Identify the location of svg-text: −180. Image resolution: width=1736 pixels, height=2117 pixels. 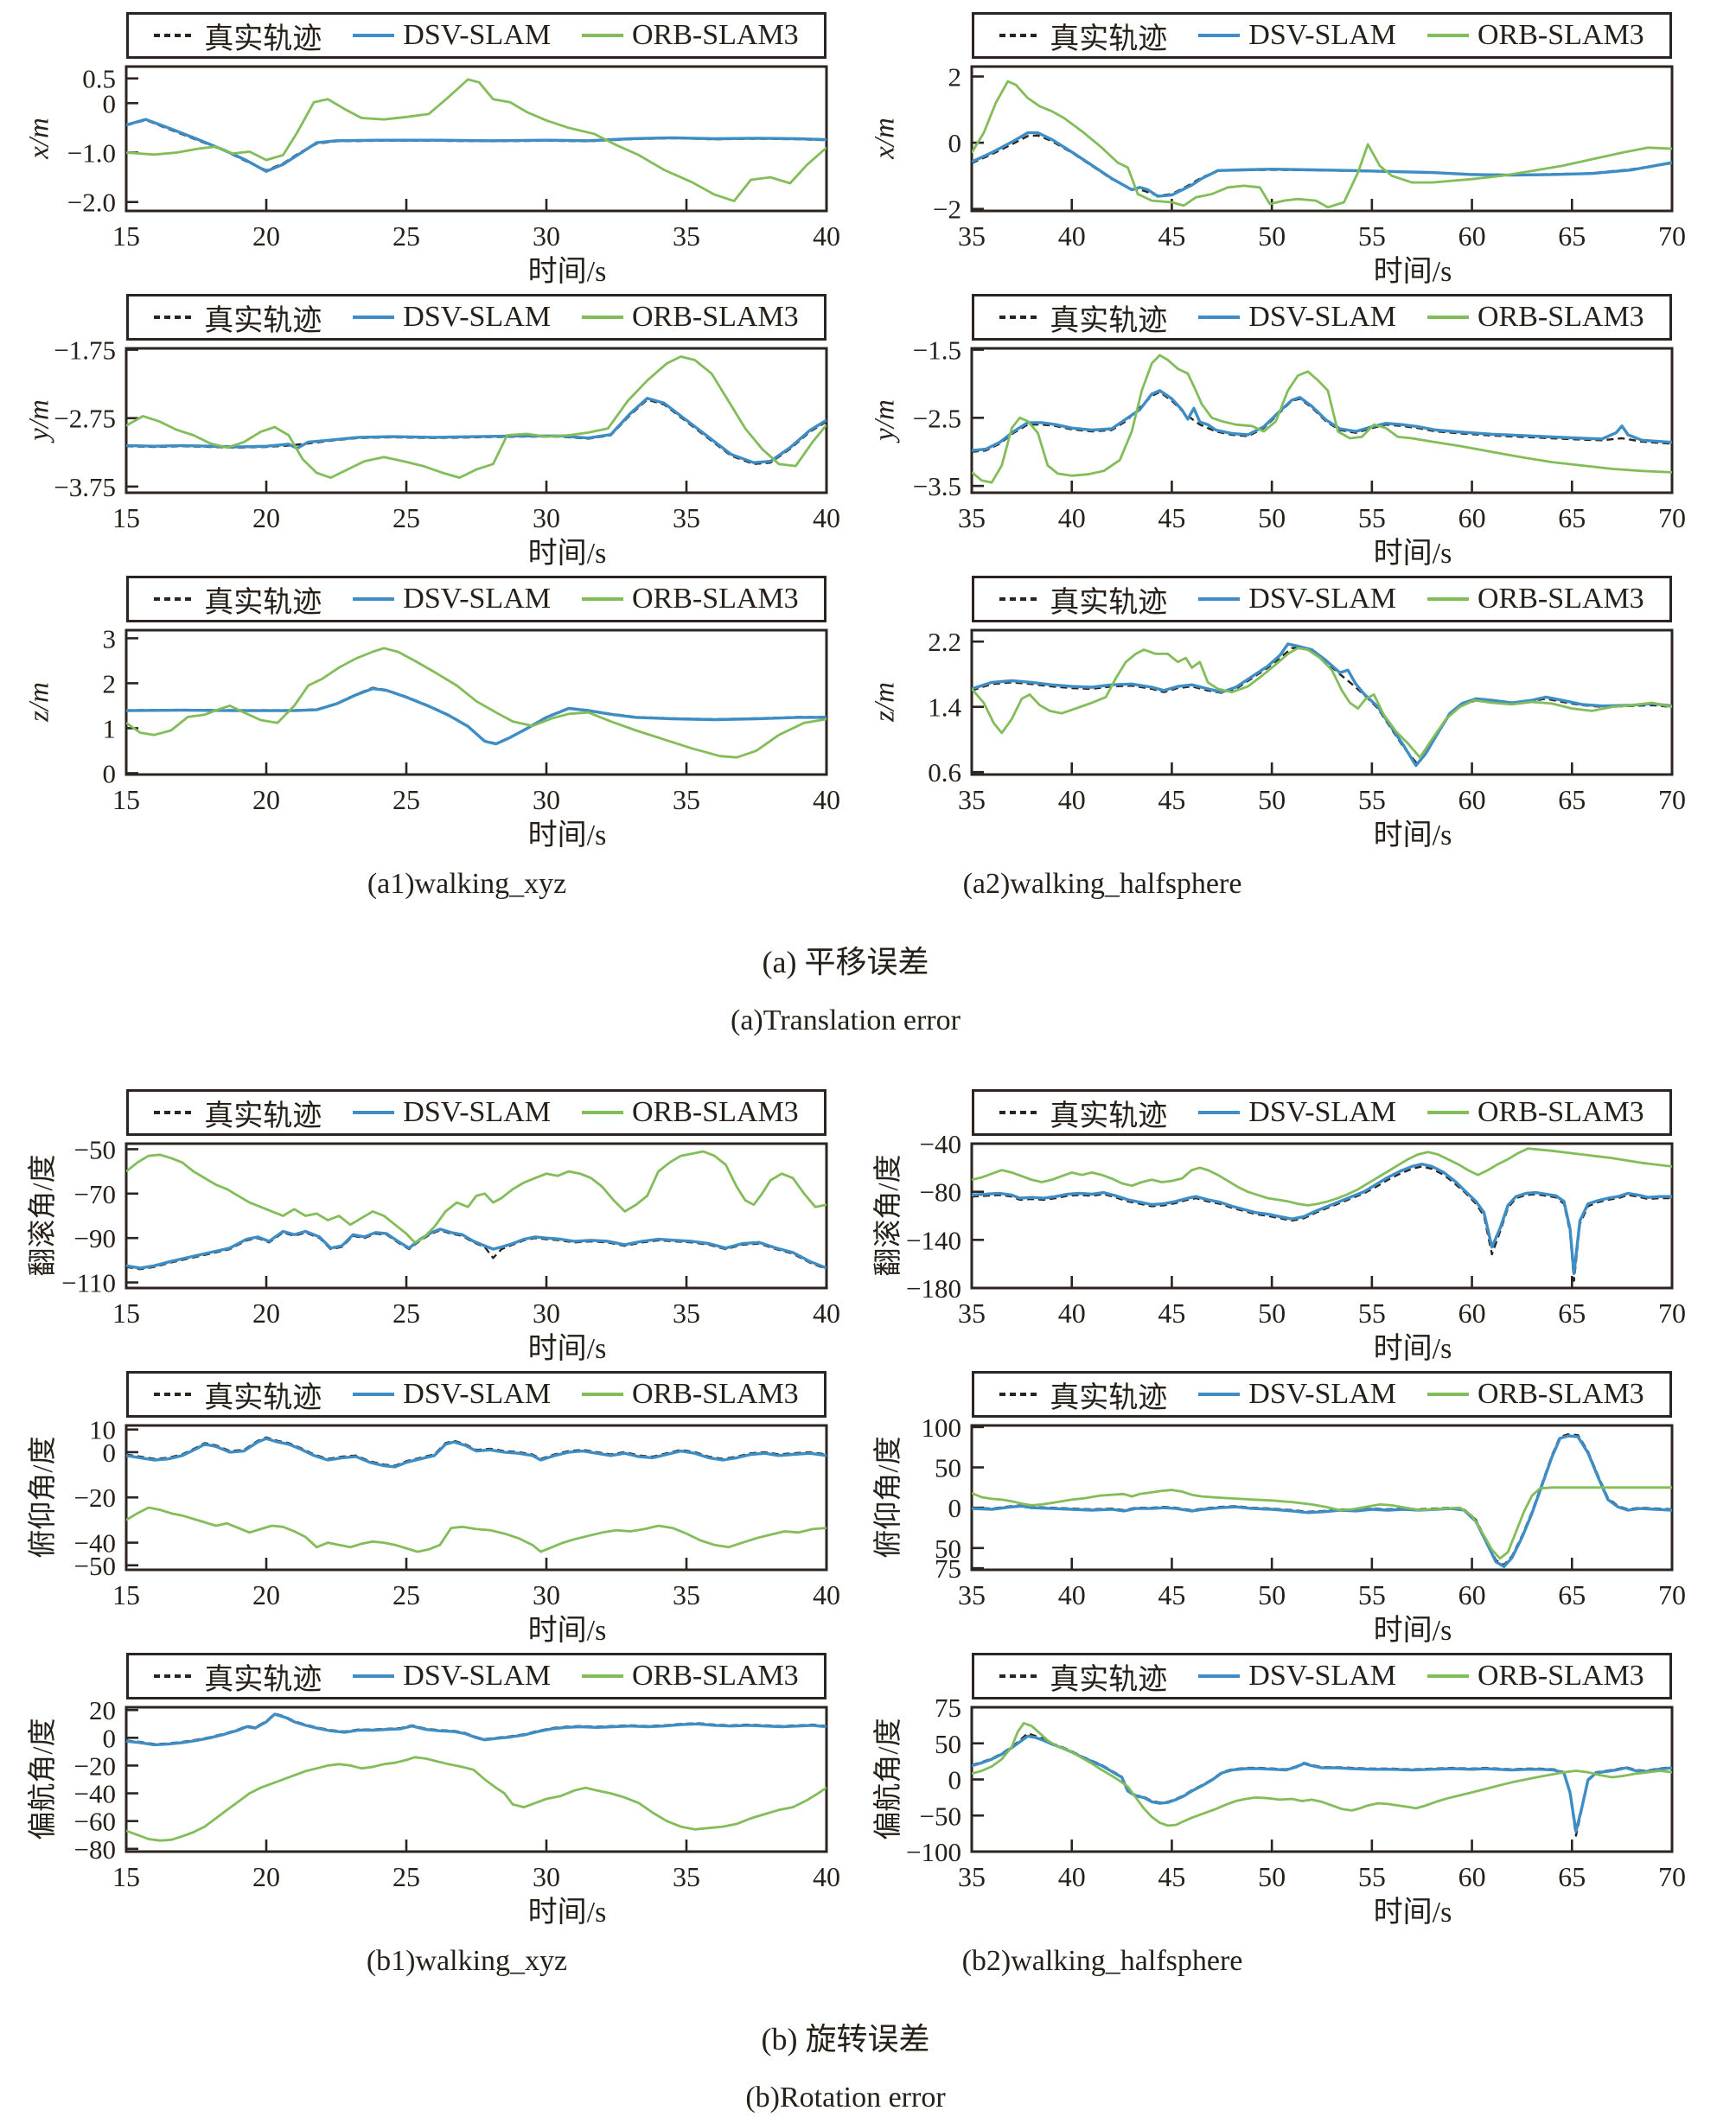
(933, 1288).